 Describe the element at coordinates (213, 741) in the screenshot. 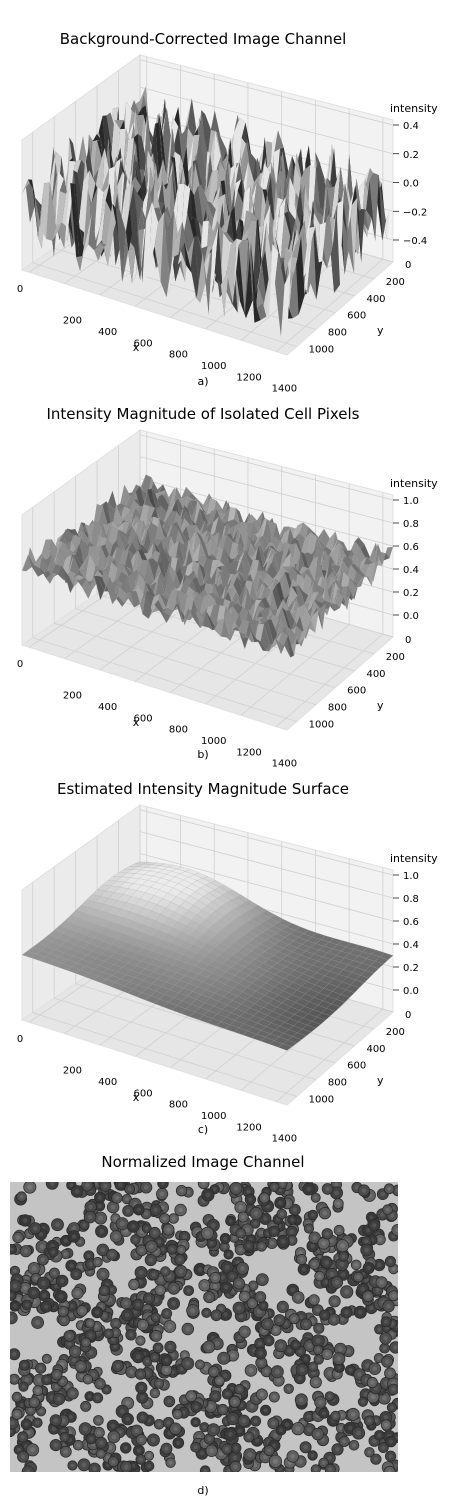

I see `x-tick-label: 1000` at that location.